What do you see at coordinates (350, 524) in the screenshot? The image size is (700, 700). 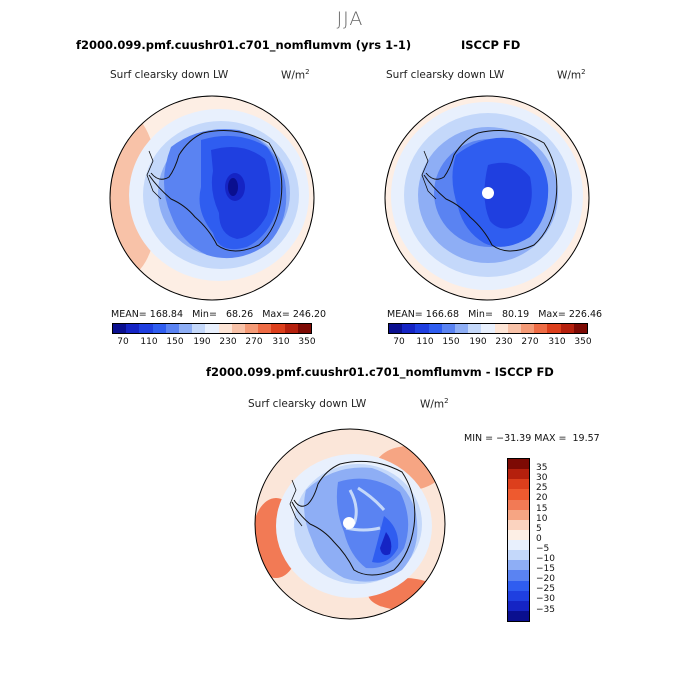 I see `diff-map` at bounding box center [350, 524].